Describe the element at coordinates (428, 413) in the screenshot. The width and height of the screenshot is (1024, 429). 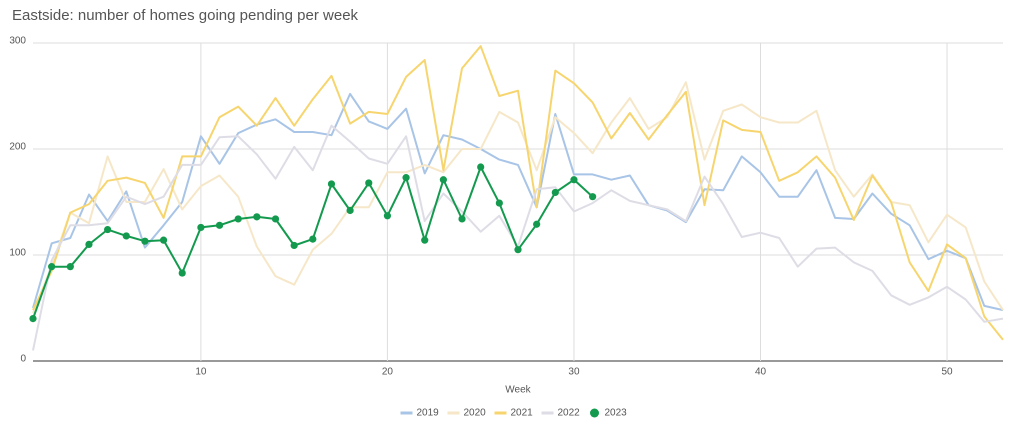
I see `legend-label: 2019` at that location.